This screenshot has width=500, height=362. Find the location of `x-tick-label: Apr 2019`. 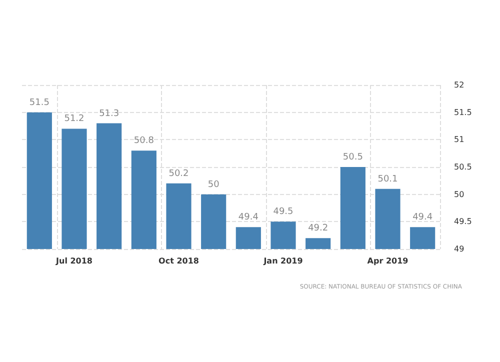

x-tick-label: Apr 2019 is located at coordinates (388, 261).